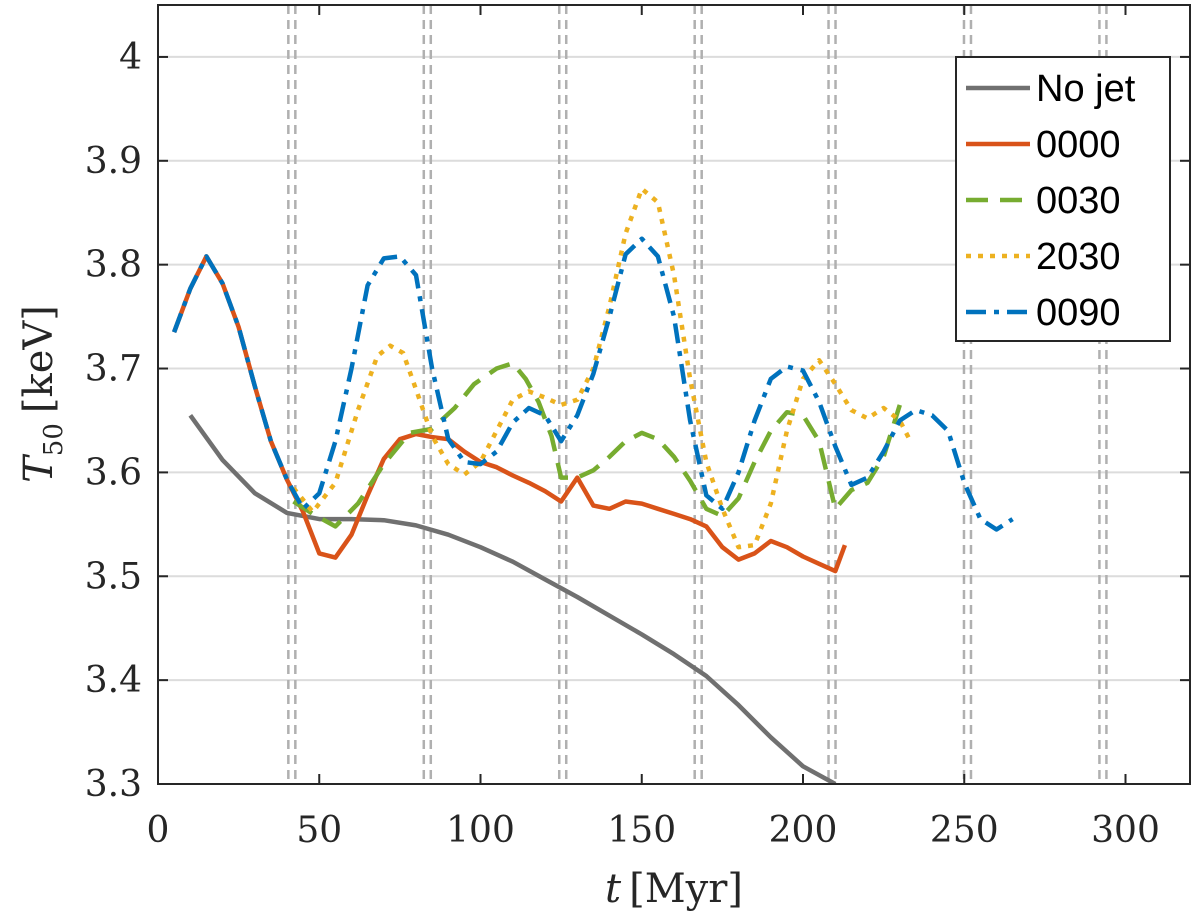 The image size is (1200, 921). Describe the element at coordinates (113, 472) in the screenshot. I see `y-tick-label: 3.6` at that location.